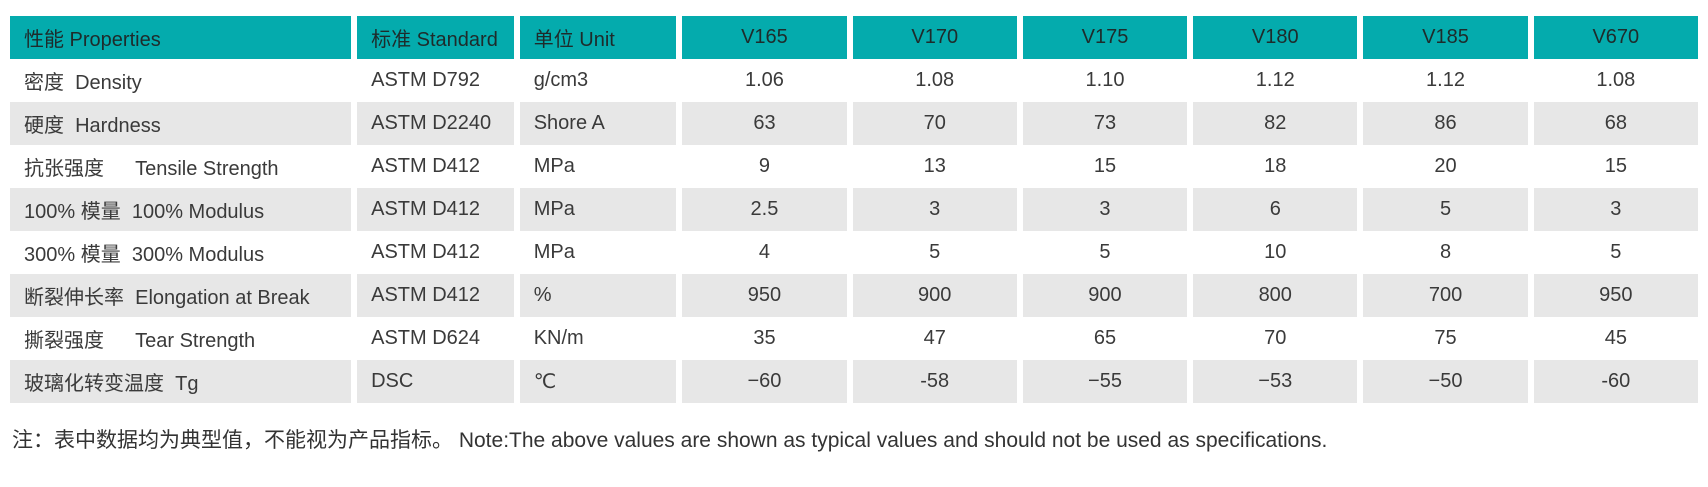 This screenshot has height=487, width=1708. What do you see at coordinates (764, 338) in the screenshot?
I see `value-cell: 35` at bounding box center [764, 338].